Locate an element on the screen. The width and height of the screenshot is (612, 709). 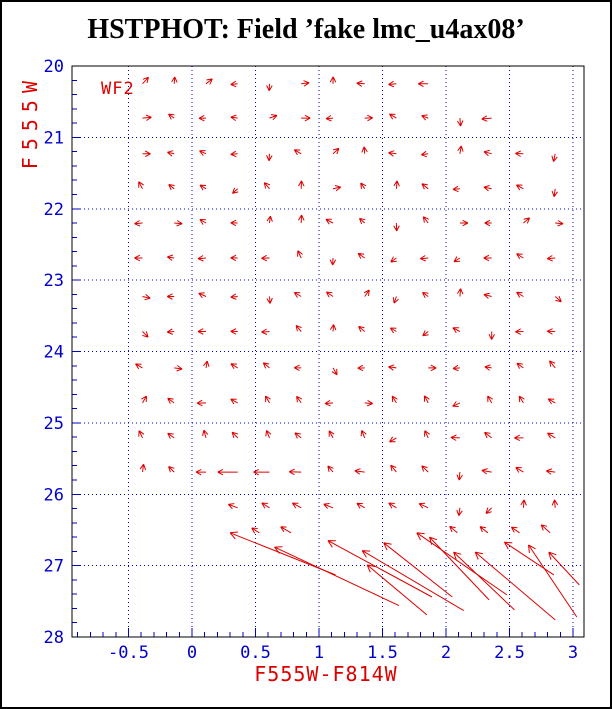
x-tick-label: 0 is located at coordinates (192, 653).